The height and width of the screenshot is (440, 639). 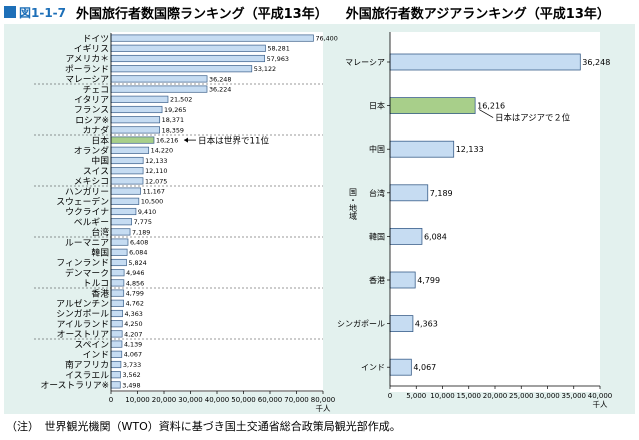 What do you see at coordinates (173, 120) in the screenshot?
I see `left-value-label: 18,371` at bounding box center [173, 120].